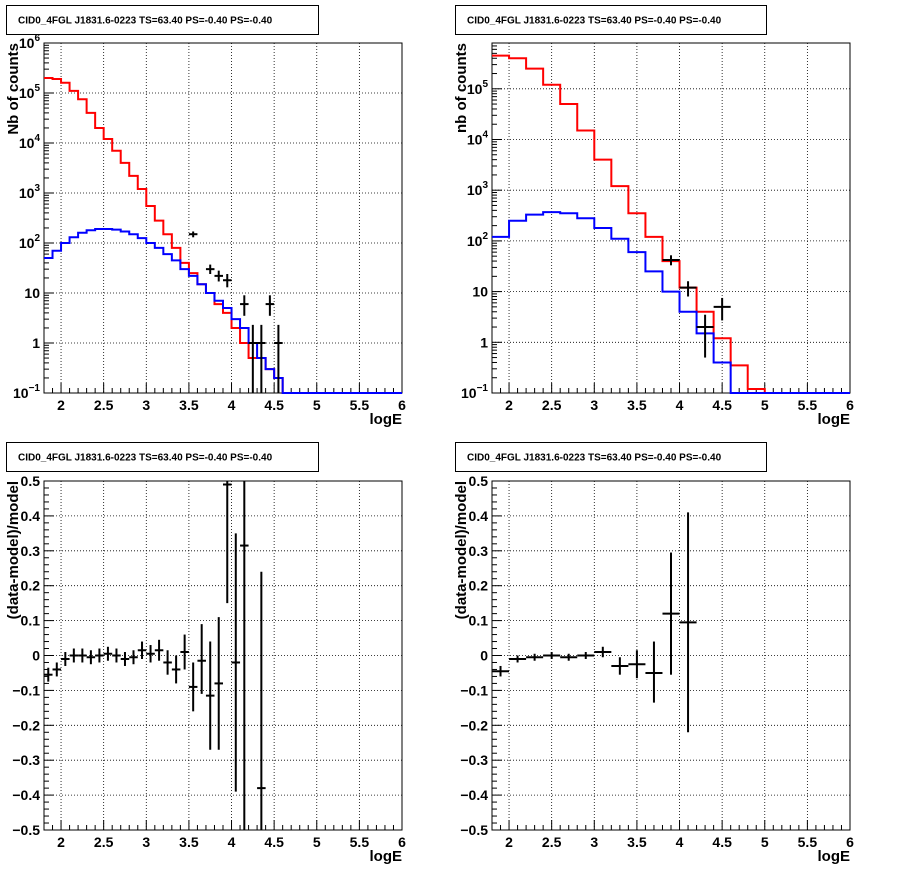  I want to click on y-tick-label: 10², so click(30, 242).